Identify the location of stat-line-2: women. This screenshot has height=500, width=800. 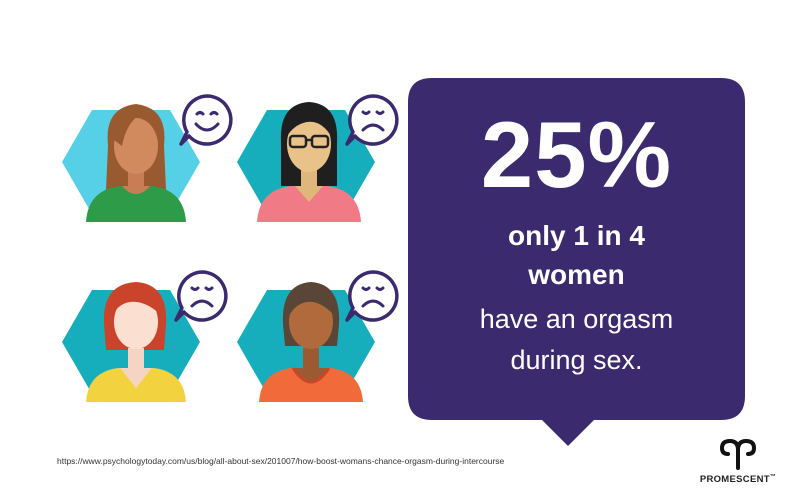
(576, 274).